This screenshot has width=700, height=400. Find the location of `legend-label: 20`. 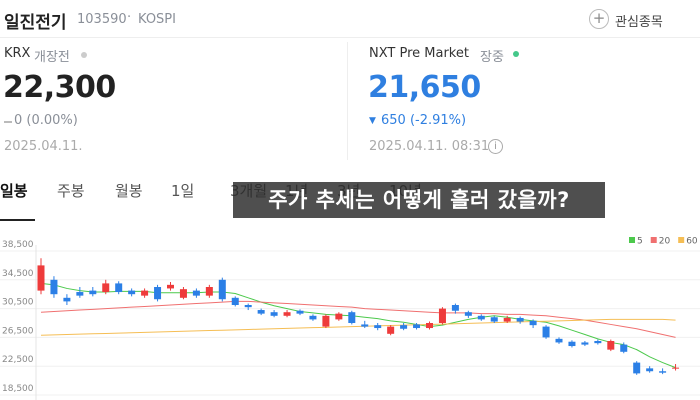

legend-label: 20 is located at coordinates (665, 242).